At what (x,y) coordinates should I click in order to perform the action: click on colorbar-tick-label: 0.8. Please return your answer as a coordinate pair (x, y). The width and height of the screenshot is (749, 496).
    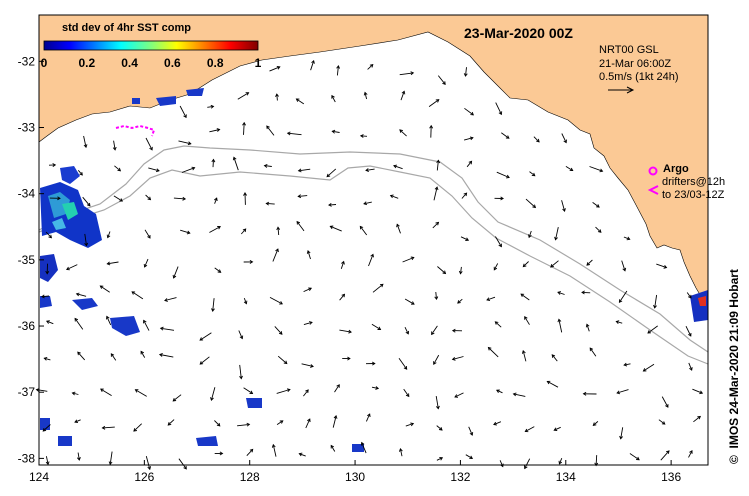
    Looking at the image, I should click on (215, 63).